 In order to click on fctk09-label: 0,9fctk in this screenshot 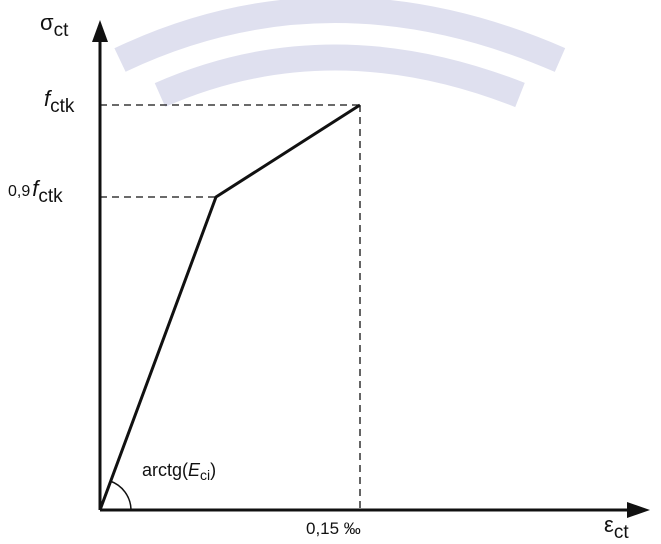, I will do `click(35, 191)`.